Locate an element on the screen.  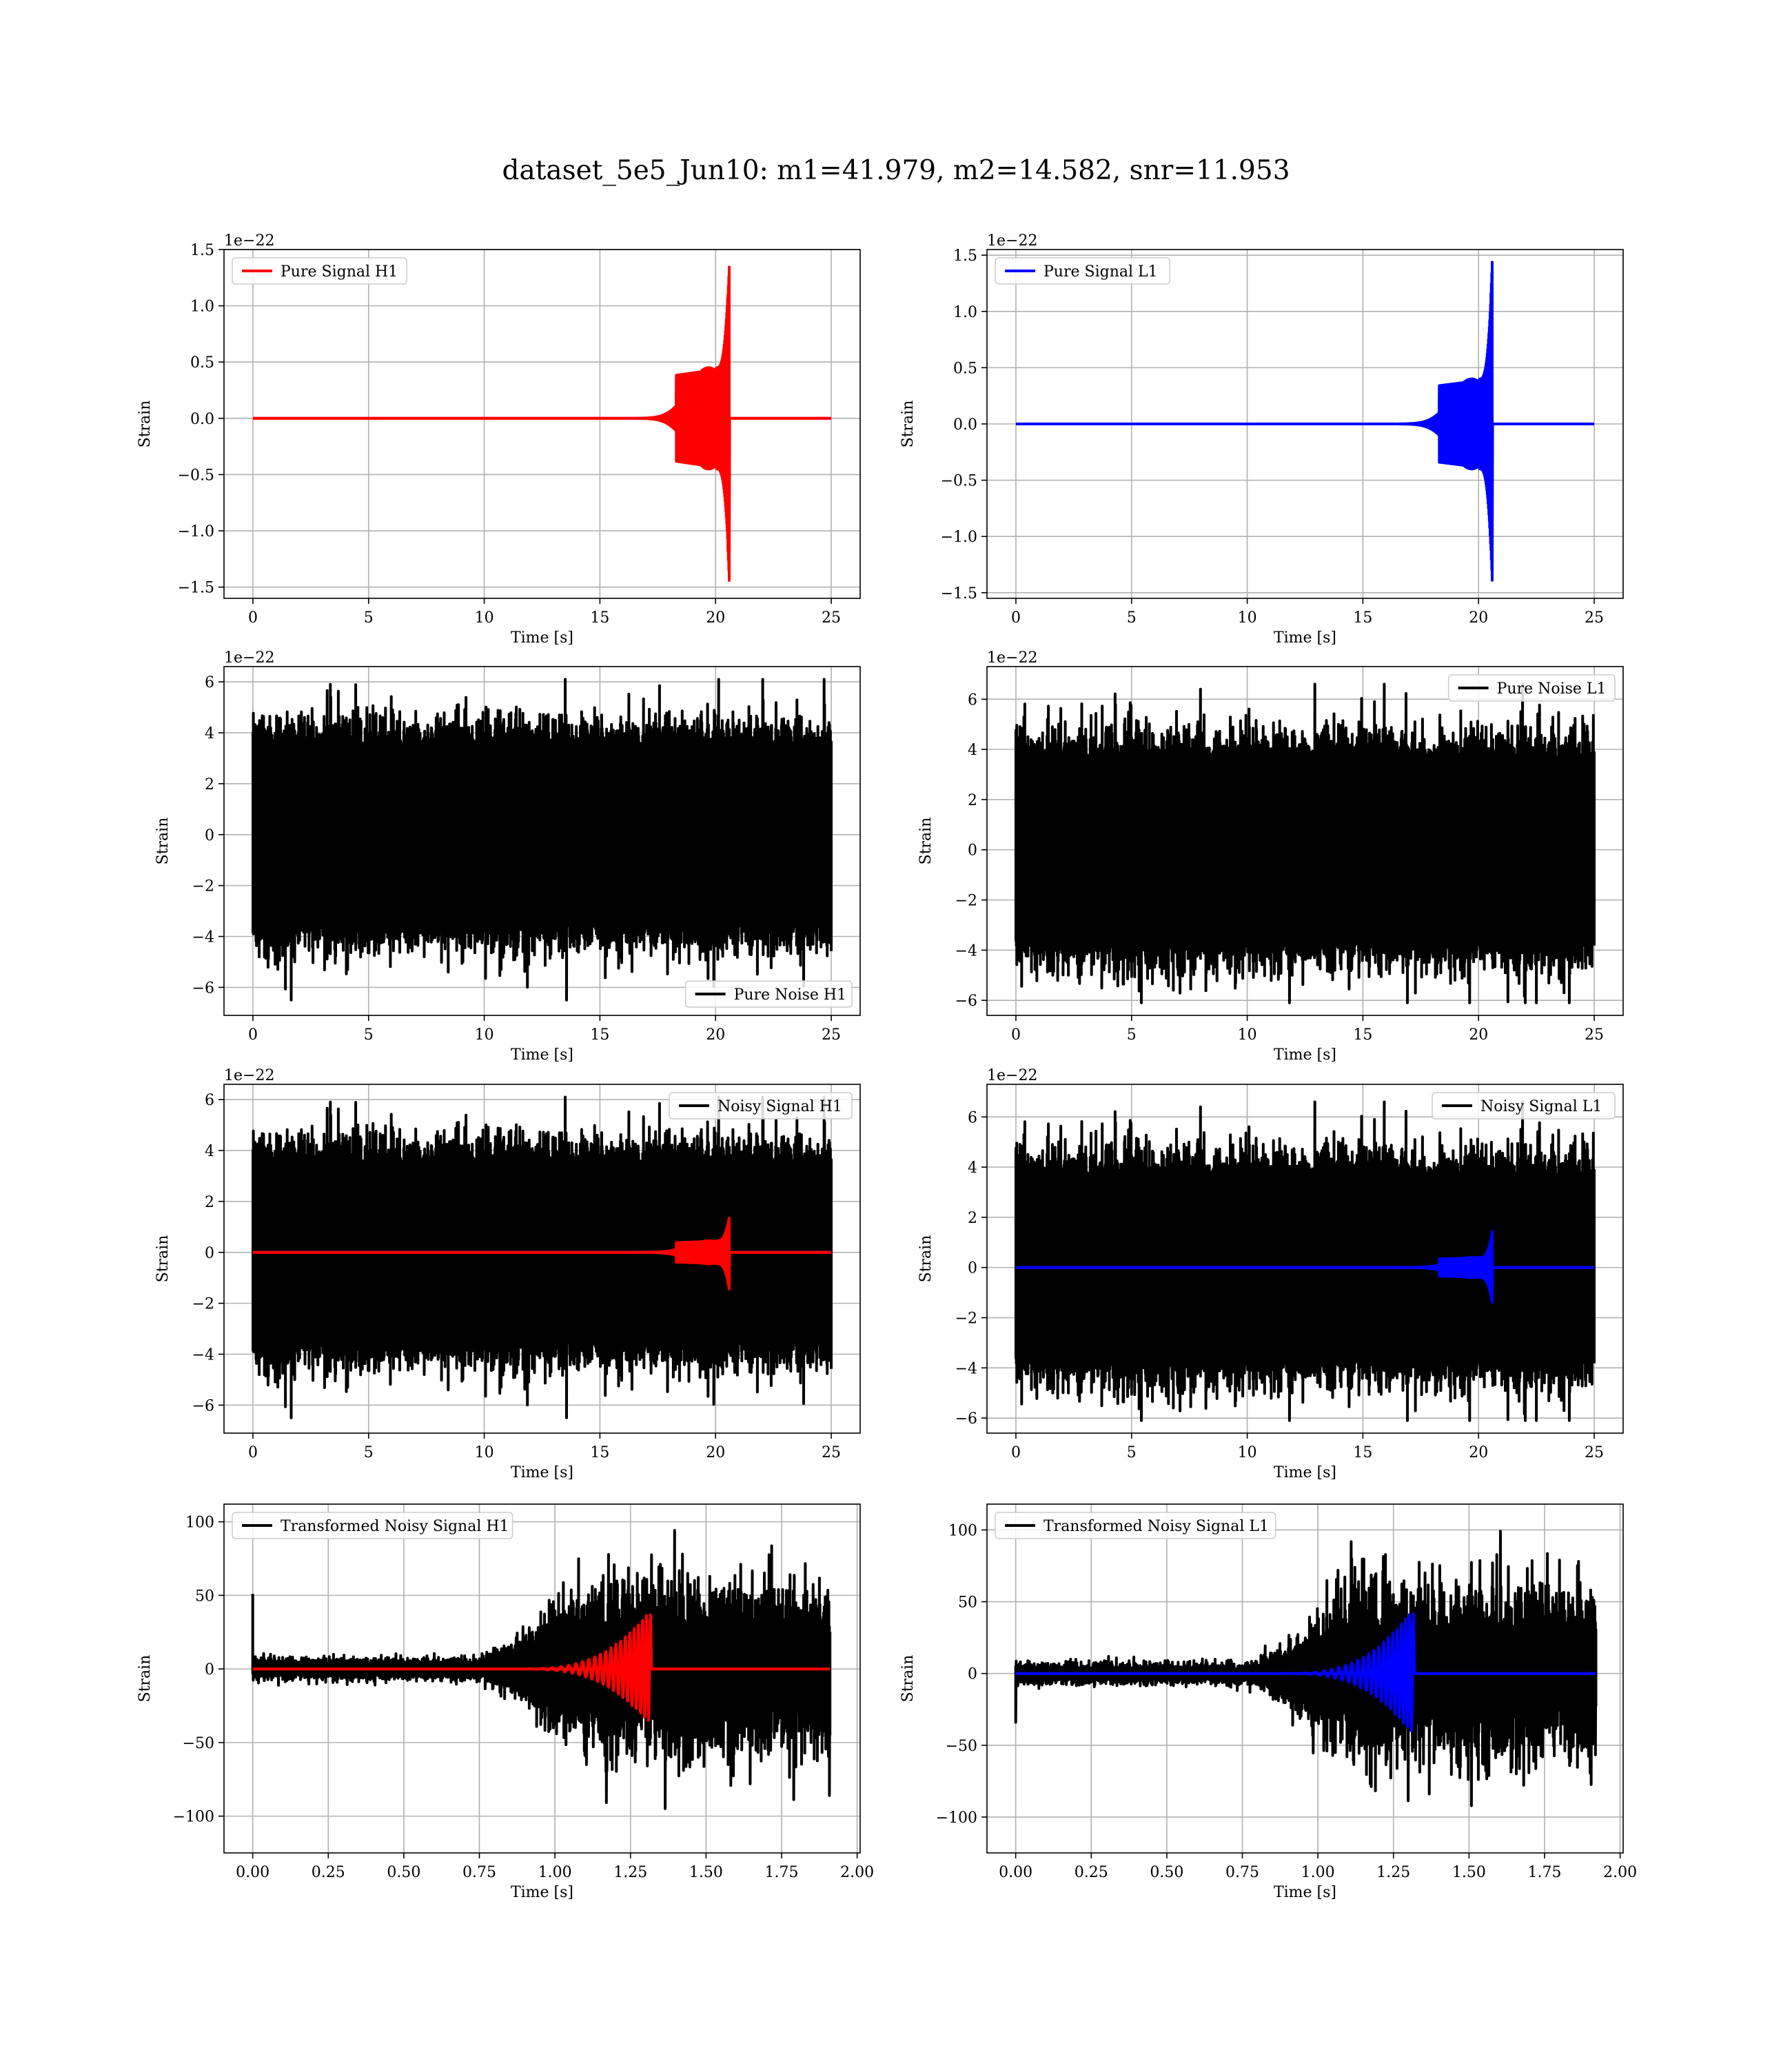
y-tick-label: 4 is located at coordinates (972, 1168).